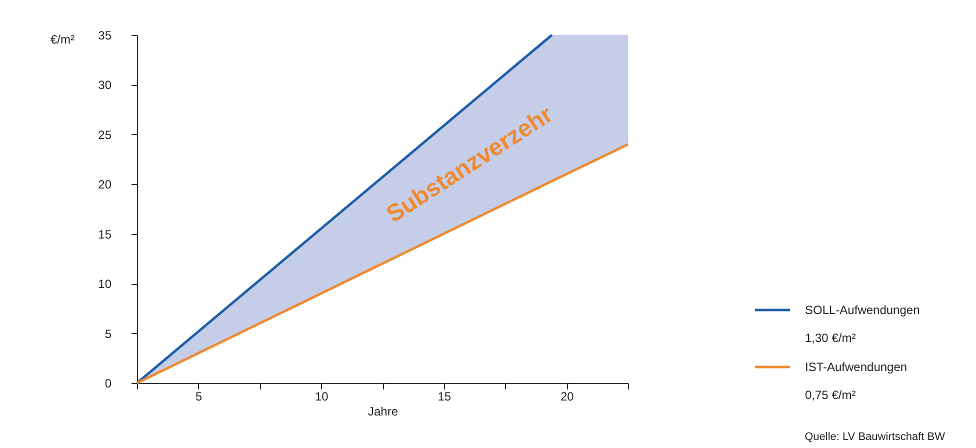  I want to click on y-tick-label: 10, so click(105, 284).